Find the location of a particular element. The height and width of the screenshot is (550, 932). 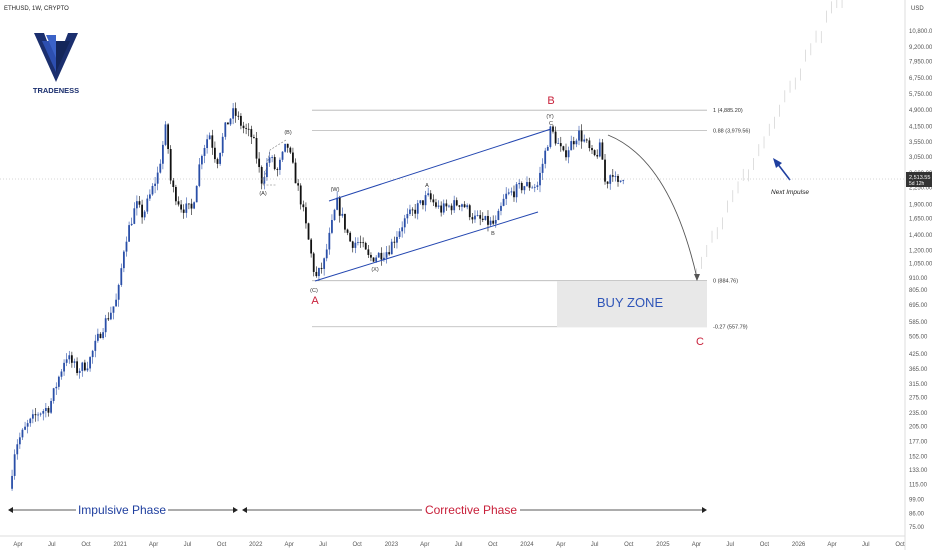

symbol-header: ETHUSD, 1W, CRYPTO is located at coordinates (36, 9).